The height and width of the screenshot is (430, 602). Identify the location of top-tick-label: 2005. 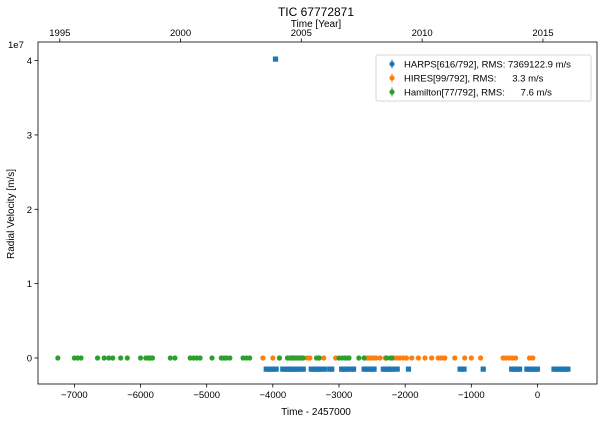
(301, 33).